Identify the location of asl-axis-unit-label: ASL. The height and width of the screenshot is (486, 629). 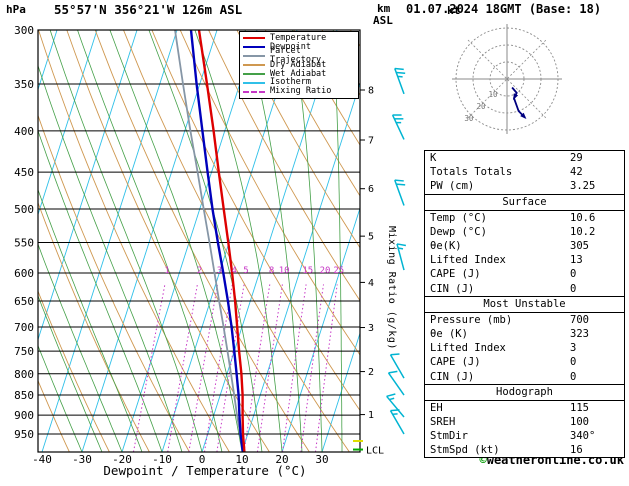
(383, 20).